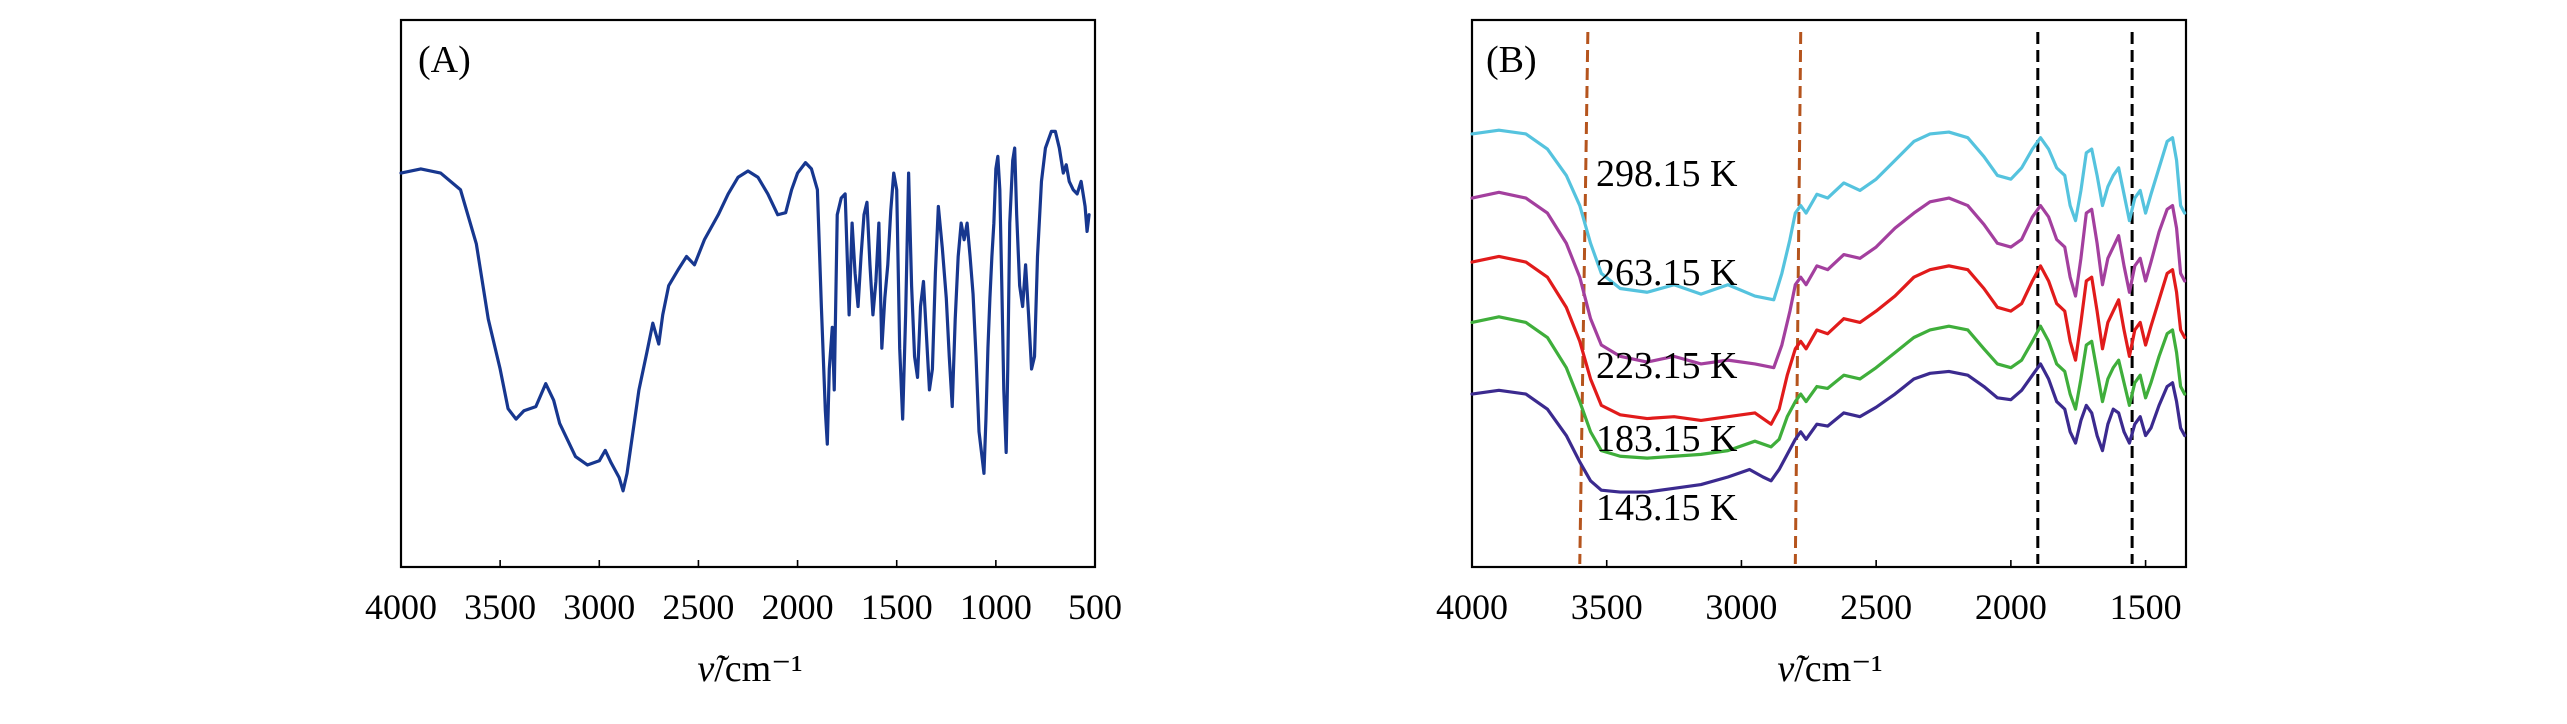  I want to click on temperature-label-298: 298.15 K, so click(1667, 174).